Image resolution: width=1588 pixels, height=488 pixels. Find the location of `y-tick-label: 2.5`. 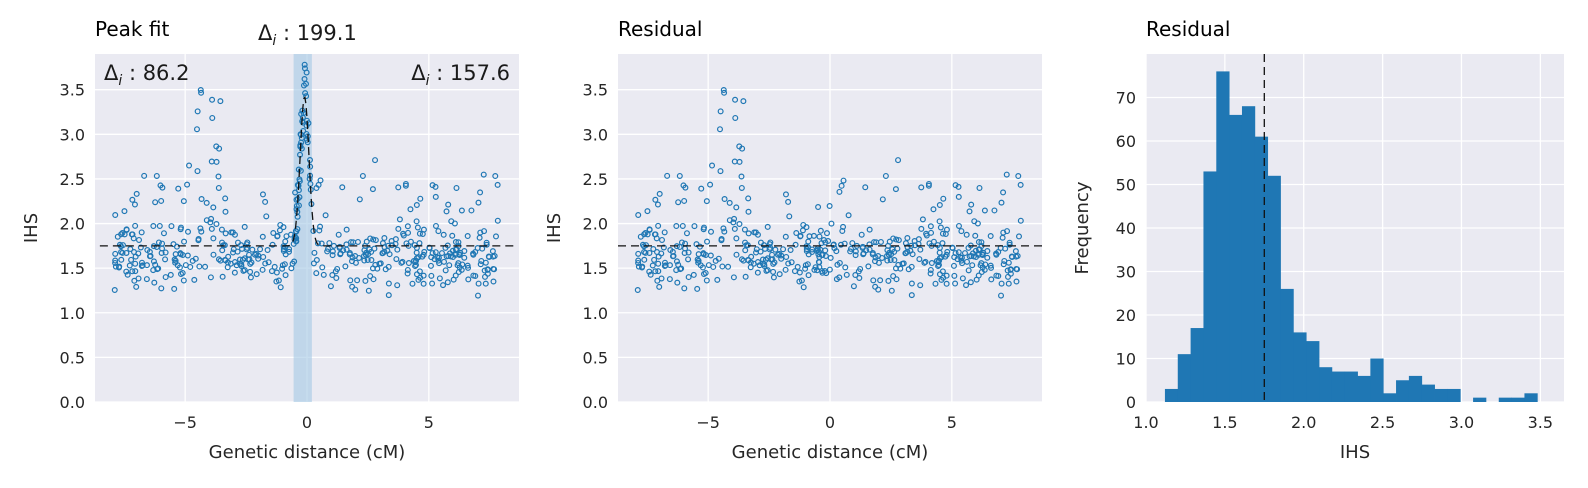

y-tick-label: 2.5 is located at coordinates (595, 179).